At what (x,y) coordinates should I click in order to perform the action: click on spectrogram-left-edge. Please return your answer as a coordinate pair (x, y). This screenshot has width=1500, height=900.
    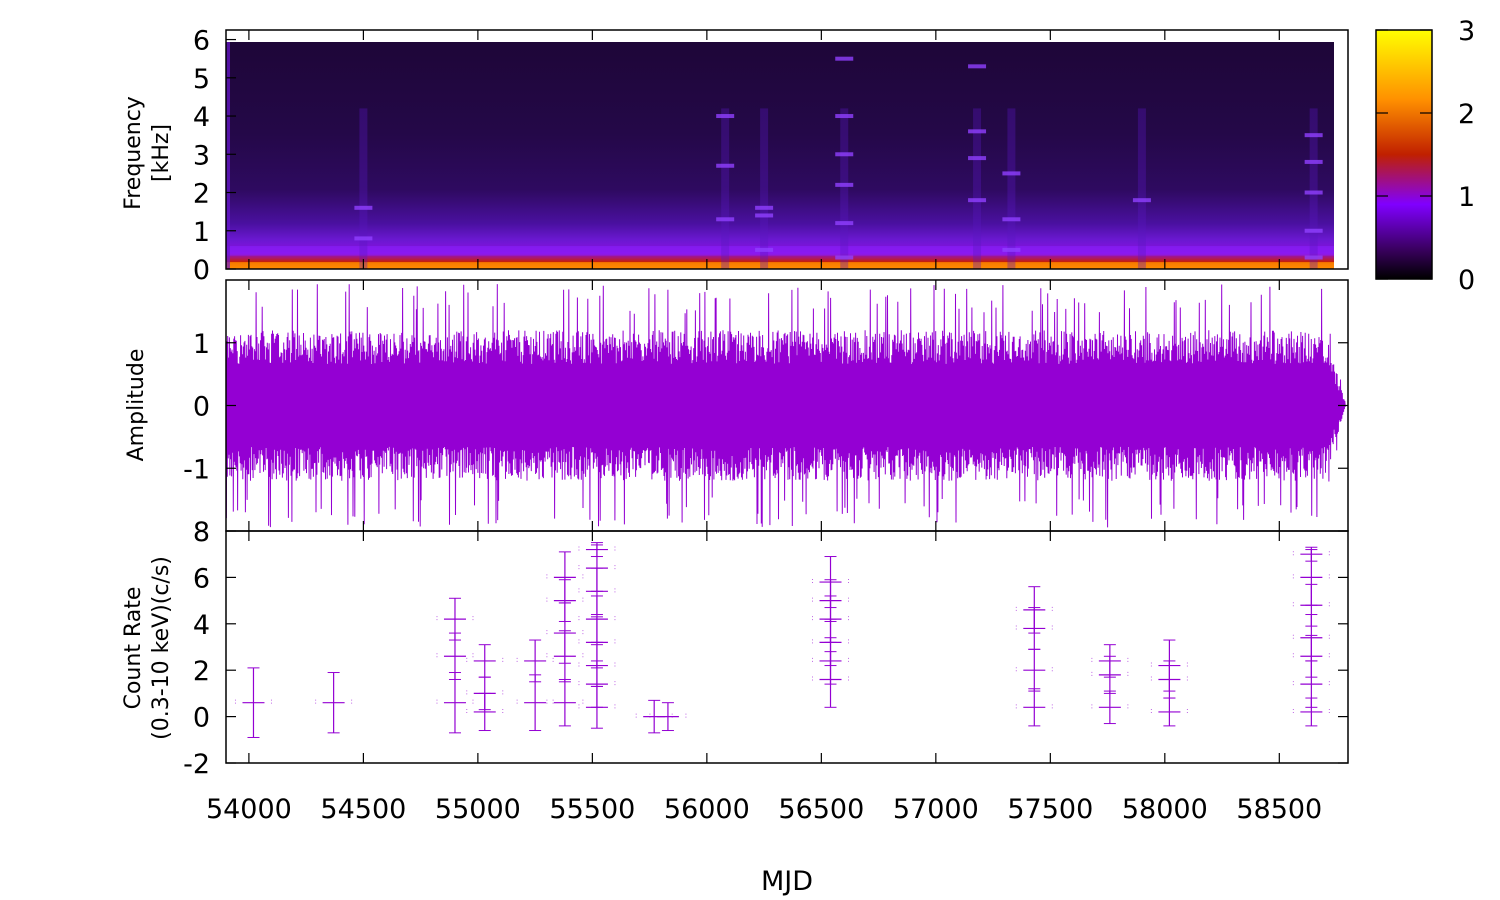
    Looking at the image, I should click on (228, 155).